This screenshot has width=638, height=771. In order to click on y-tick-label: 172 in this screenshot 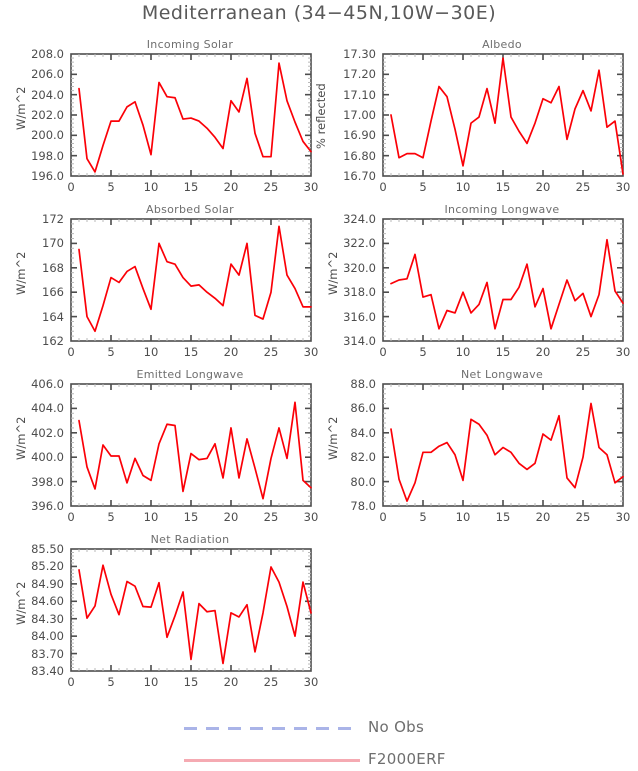, I will do `click(53, 219)`.